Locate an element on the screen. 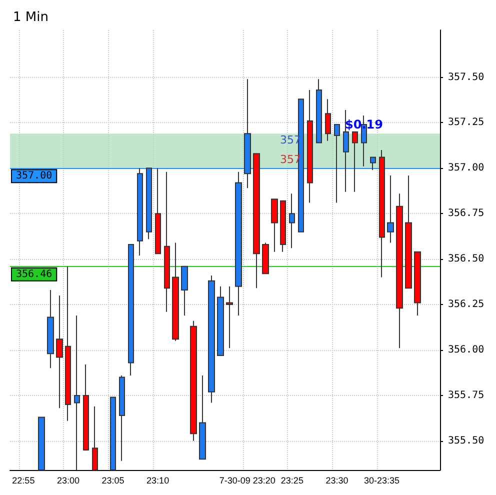 This screenshot has height=495, width=496. x-tick-label: 23:30 is located at coordinates (337, 481).